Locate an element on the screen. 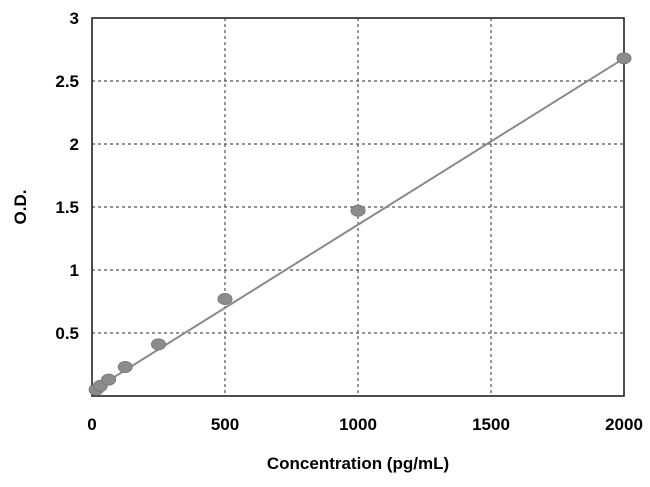 The image size is (650, 487). x-tick-label: 500 is located at coordinates (225, 424).